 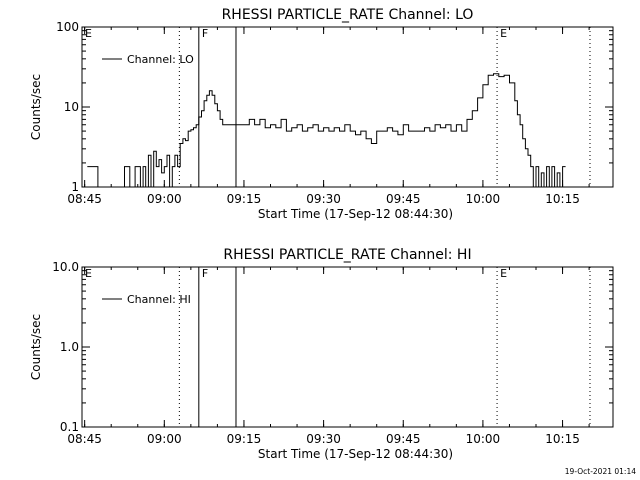 What do you see at coordinates (71, 107) in the screenshot?
I see `y-tick-label: 10` at bounding box center [71, 107].